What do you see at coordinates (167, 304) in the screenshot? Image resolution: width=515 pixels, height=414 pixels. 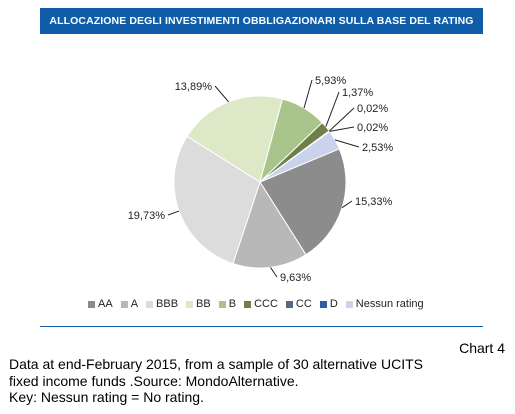 I see `legend-label: BBB` at bounding box center [167, 304].